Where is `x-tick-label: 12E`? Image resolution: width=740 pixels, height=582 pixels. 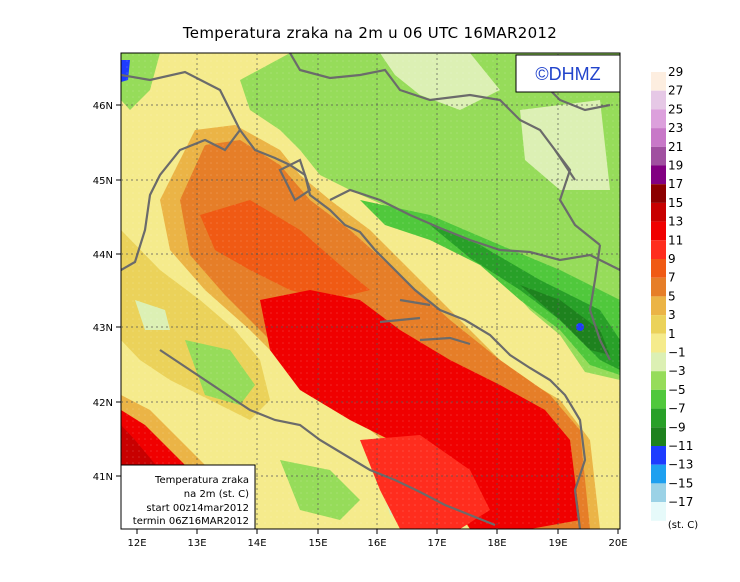
x-tick-label: 12E is located at coordinates (136, 543).